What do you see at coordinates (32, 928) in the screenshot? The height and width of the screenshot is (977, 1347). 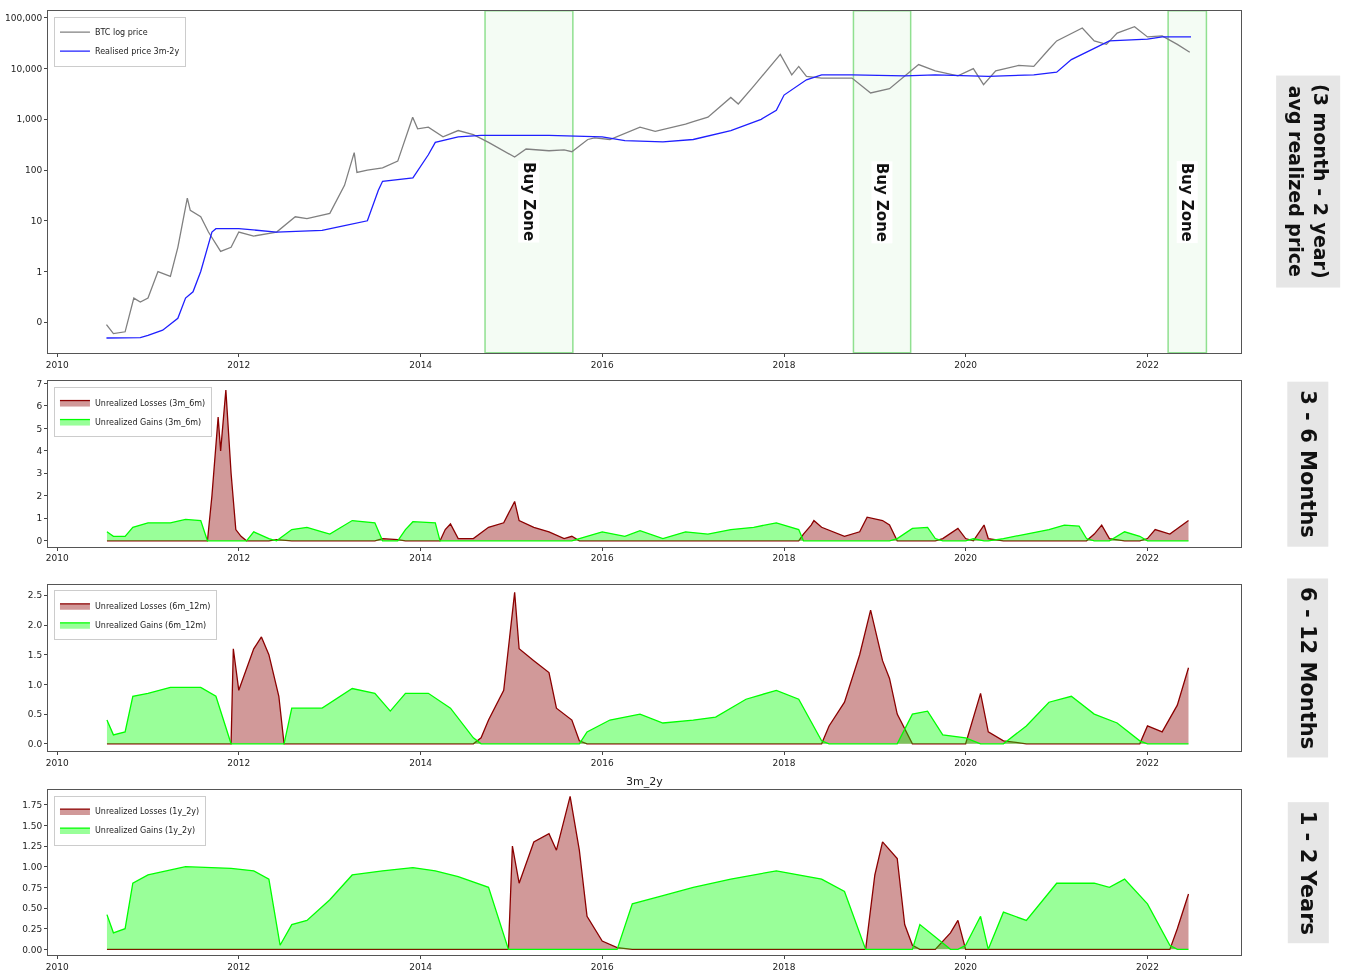 I see `y-tick-label: 0.25` at bounding box center [32, 928].